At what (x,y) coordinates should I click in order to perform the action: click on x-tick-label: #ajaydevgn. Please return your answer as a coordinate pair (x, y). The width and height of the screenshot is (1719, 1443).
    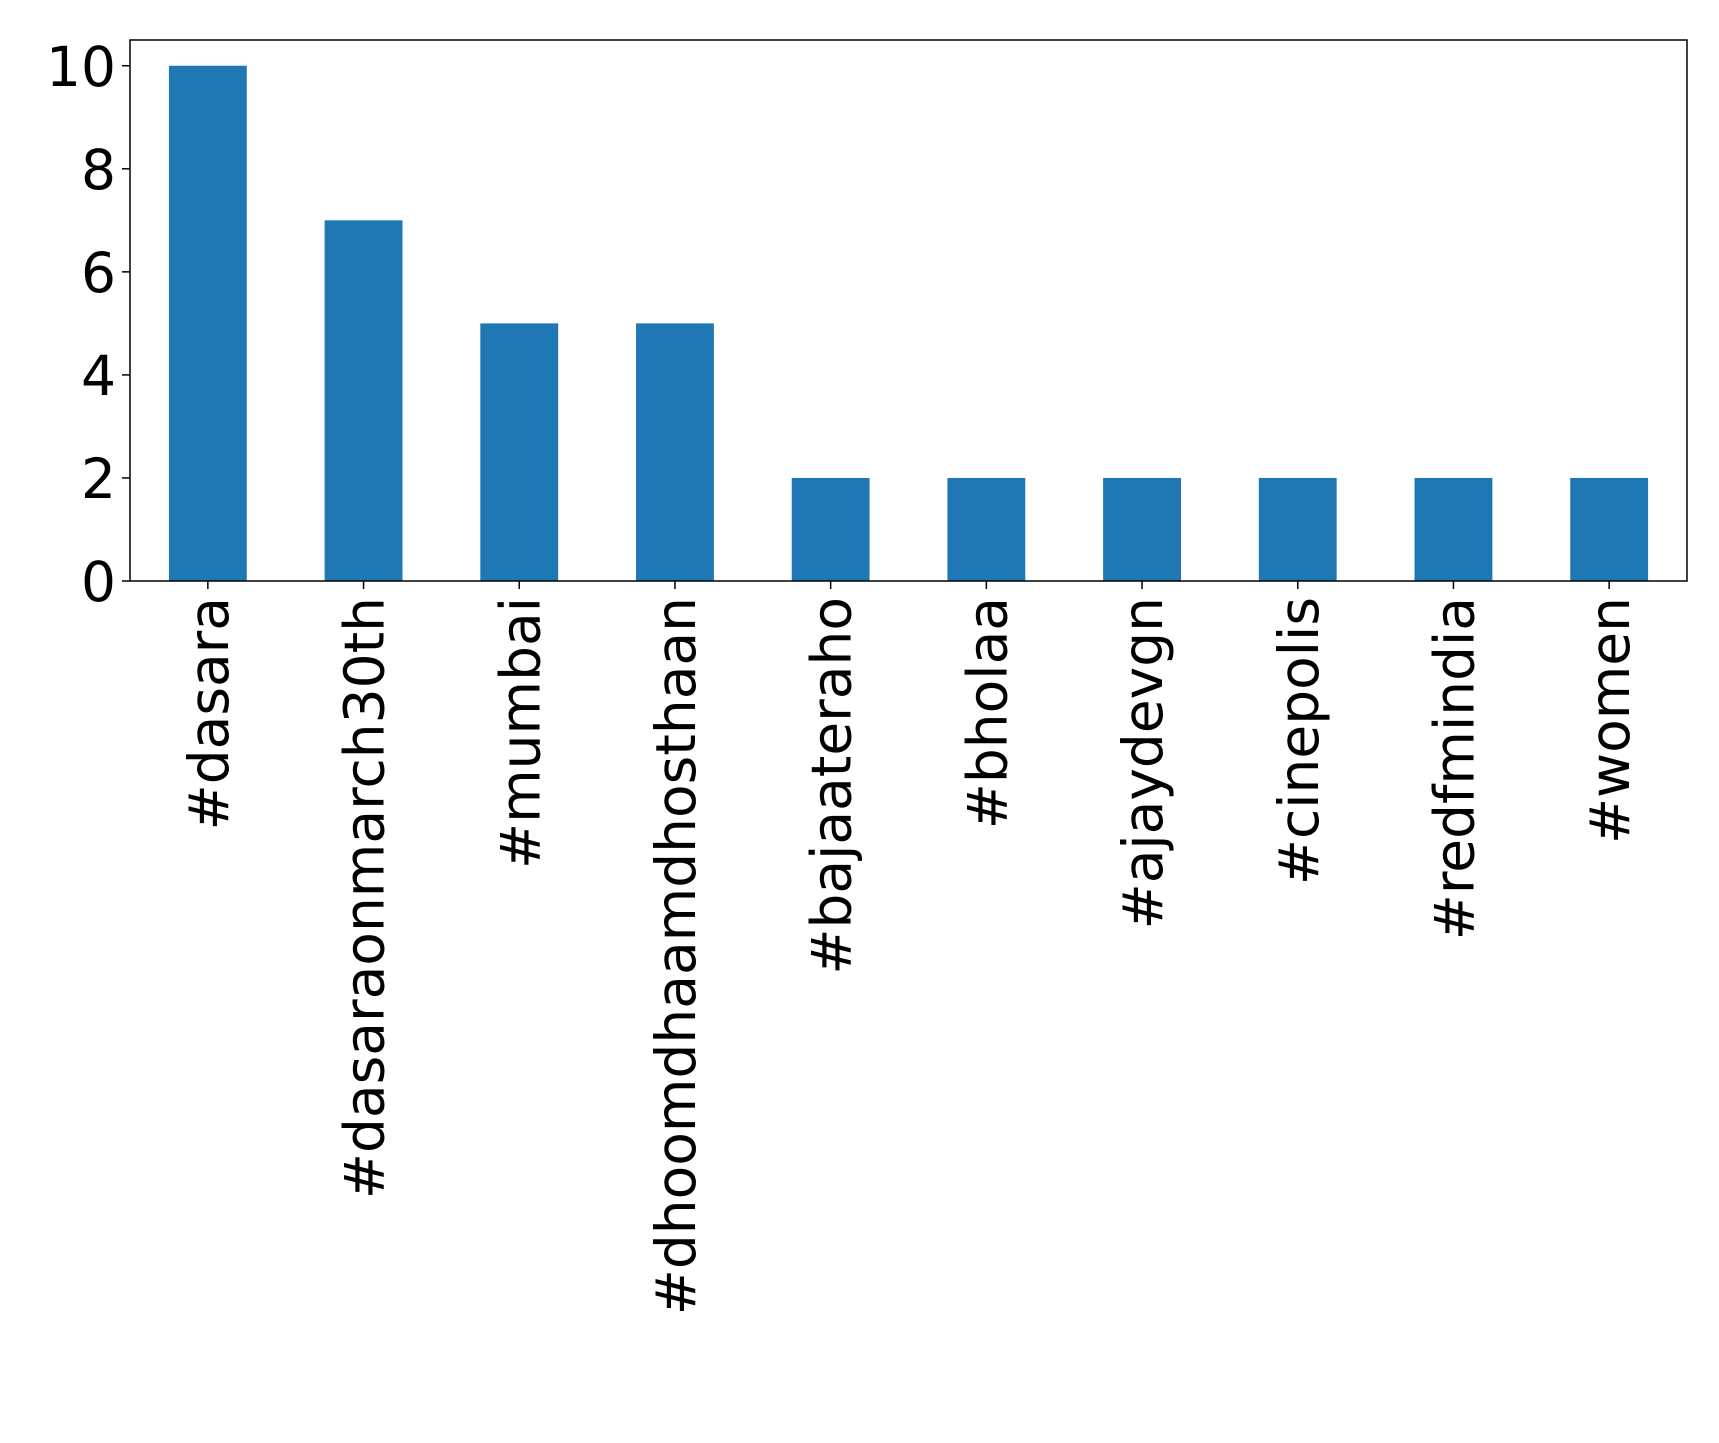
    Looking at the image, I should click on (1143, 763).